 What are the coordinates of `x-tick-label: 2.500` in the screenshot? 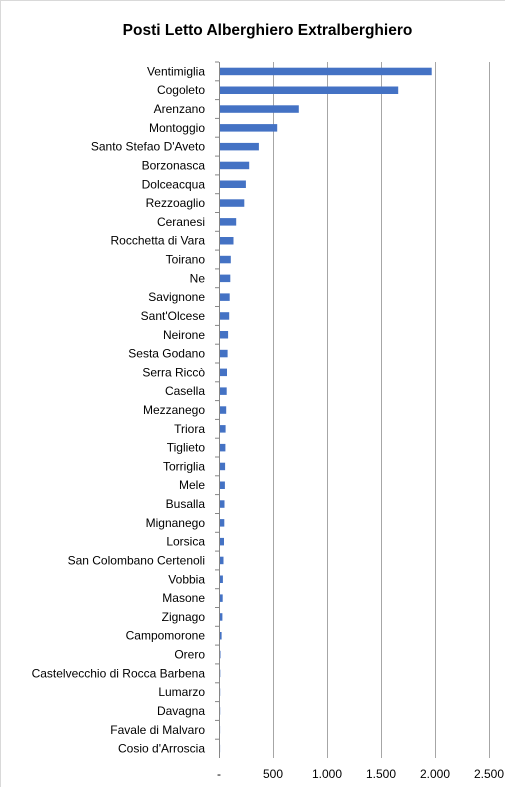 It's located at (489, 774).